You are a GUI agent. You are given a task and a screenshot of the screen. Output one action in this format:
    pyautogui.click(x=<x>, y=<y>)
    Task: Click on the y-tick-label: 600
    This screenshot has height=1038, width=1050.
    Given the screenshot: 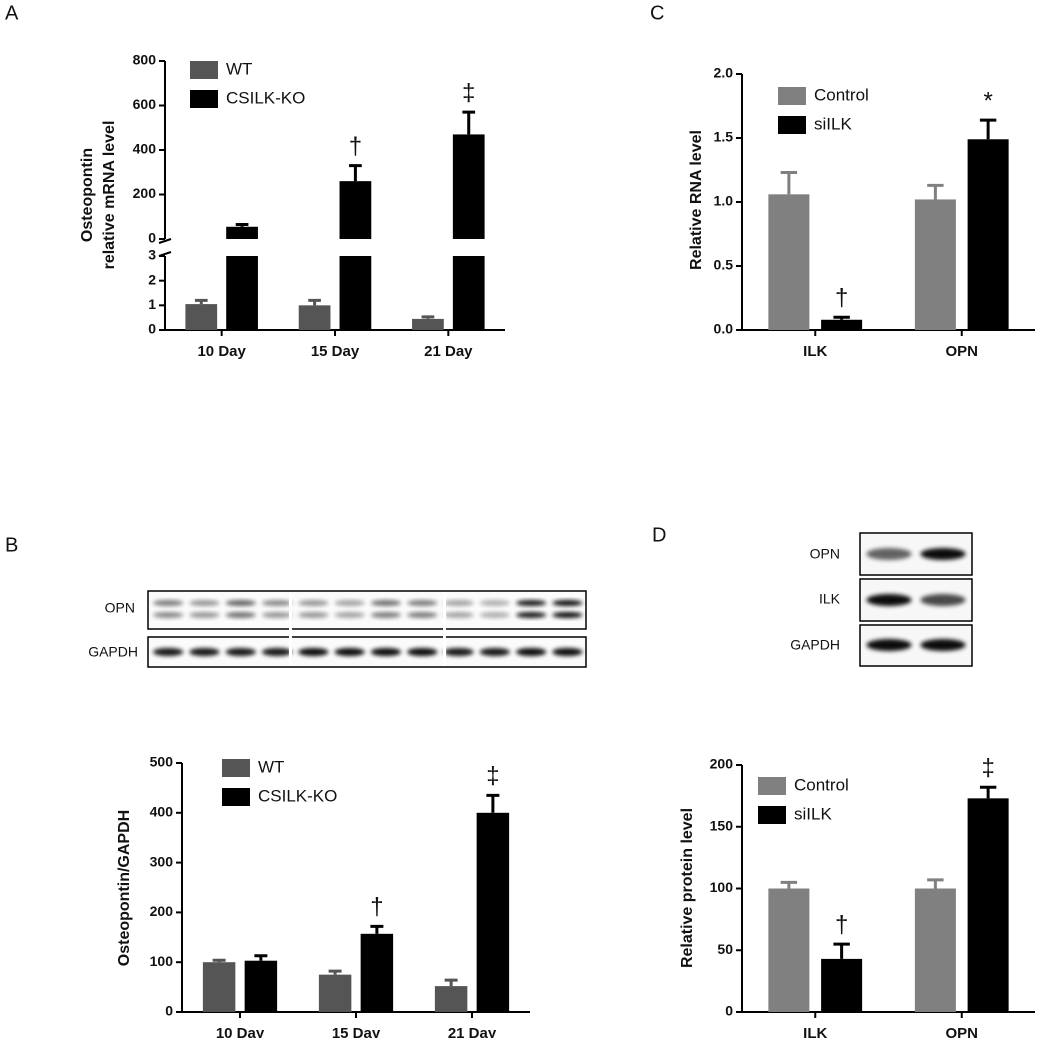 What is the action you would take?
    pyautogui.click(x=145, y=104)
    